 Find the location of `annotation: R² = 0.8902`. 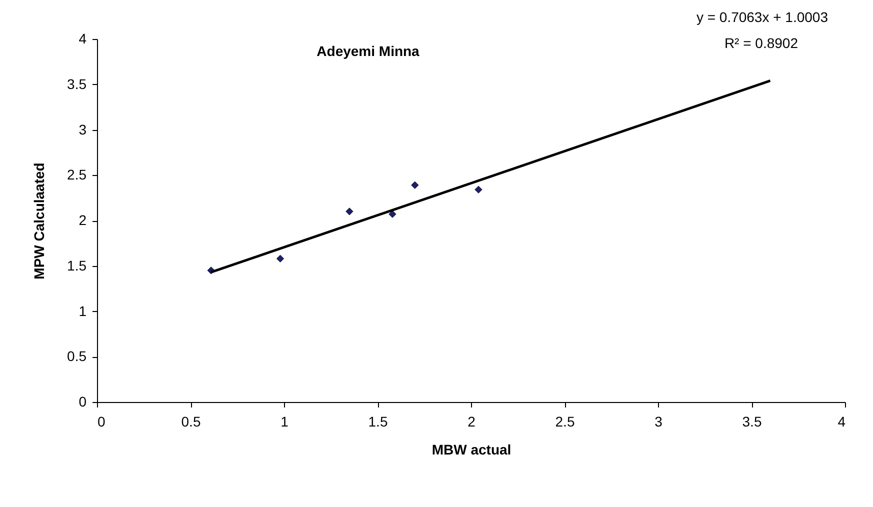

annotation: R² = 0.8902 is located at coordinates (761, 43).